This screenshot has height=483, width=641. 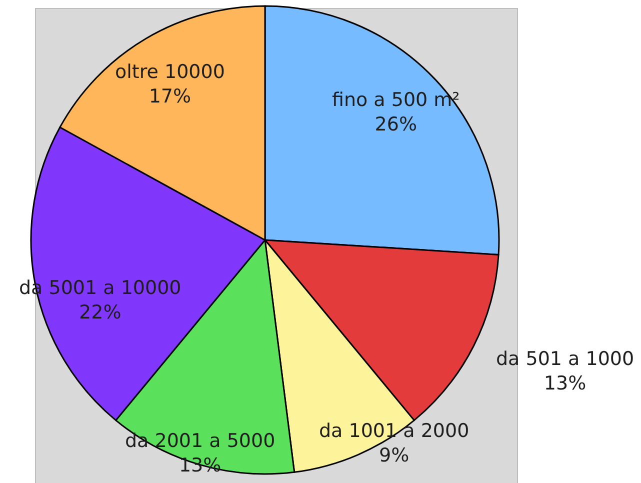 I want to click on slice-label: oltre 10000, so click(x=170, y=72).